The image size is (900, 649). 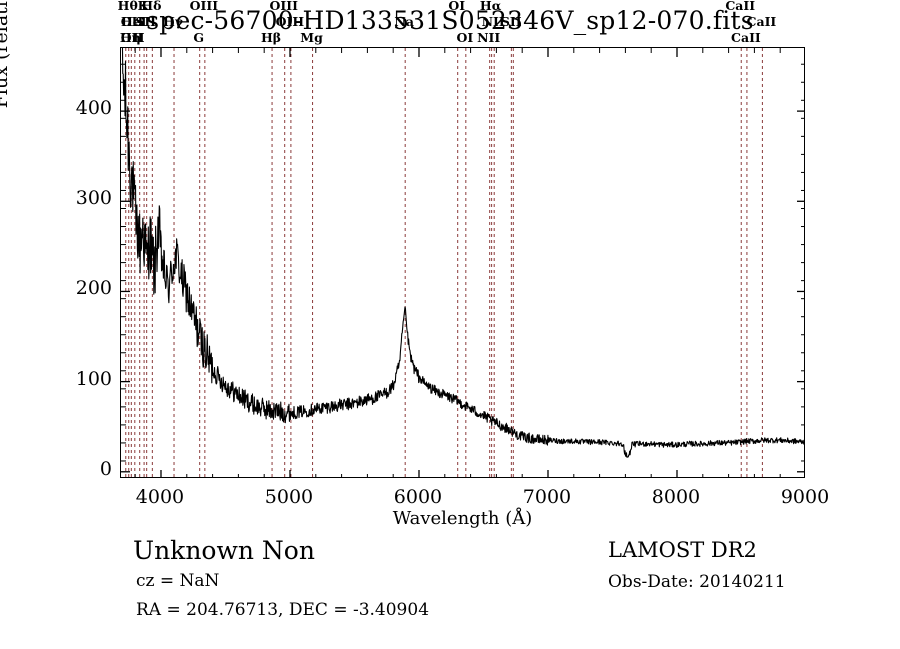 I want to click on y-tick-400: 400, so click(x=93, y=108).